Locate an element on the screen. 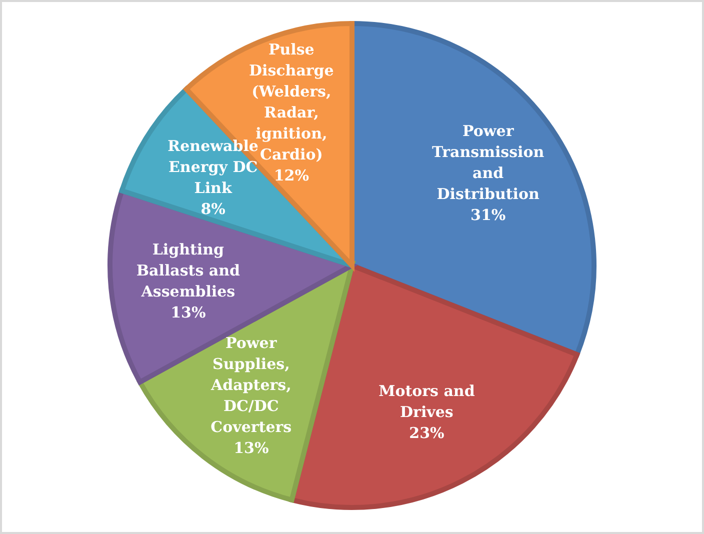 This screenshot has width=704, height=534. data-label: 8% is located at coordinates (213, 209).